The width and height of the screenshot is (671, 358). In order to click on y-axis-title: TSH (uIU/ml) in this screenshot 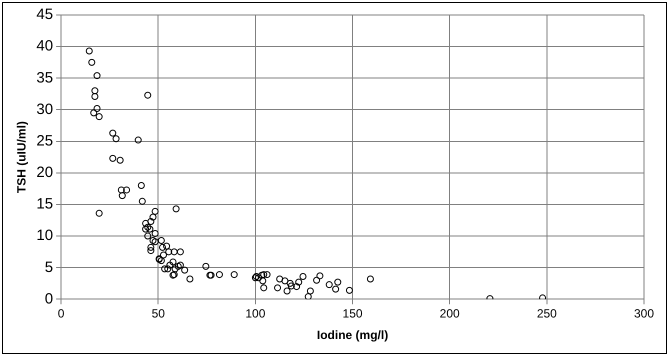, I will do `click(21, 157)`.